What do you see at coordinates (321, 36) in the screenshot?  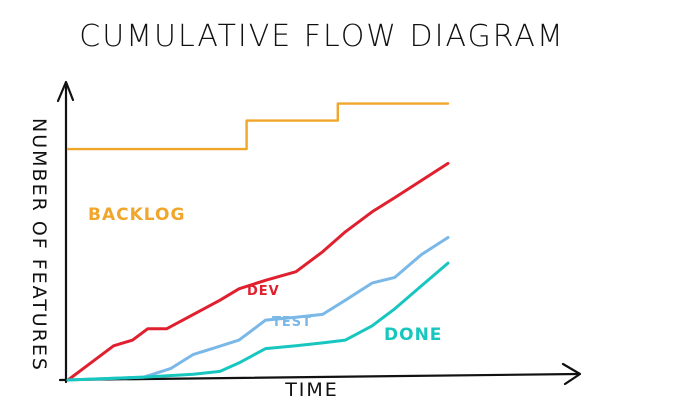 I see `chart-title: CUMULATIVE FLOW DIAGRAM` at bounding box center [321, 36].